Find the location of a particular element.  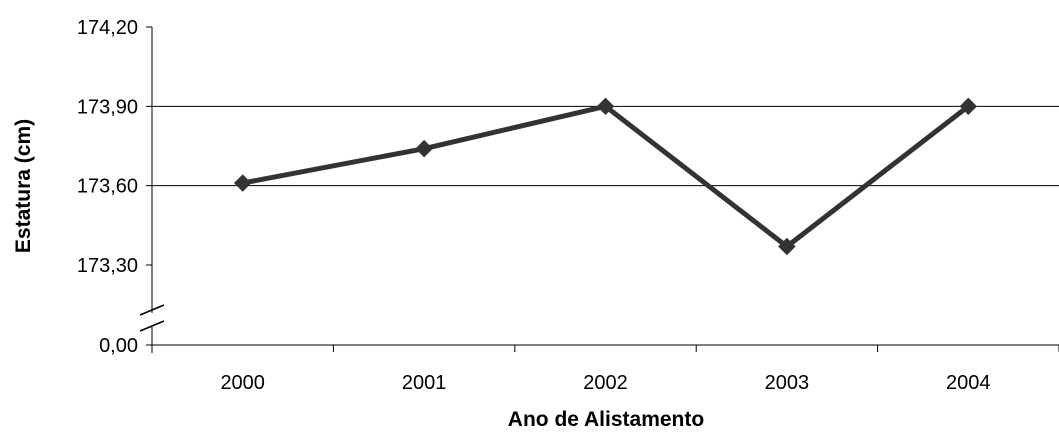

y-tick-label: 173,60 is located at coordinates (107, 187).